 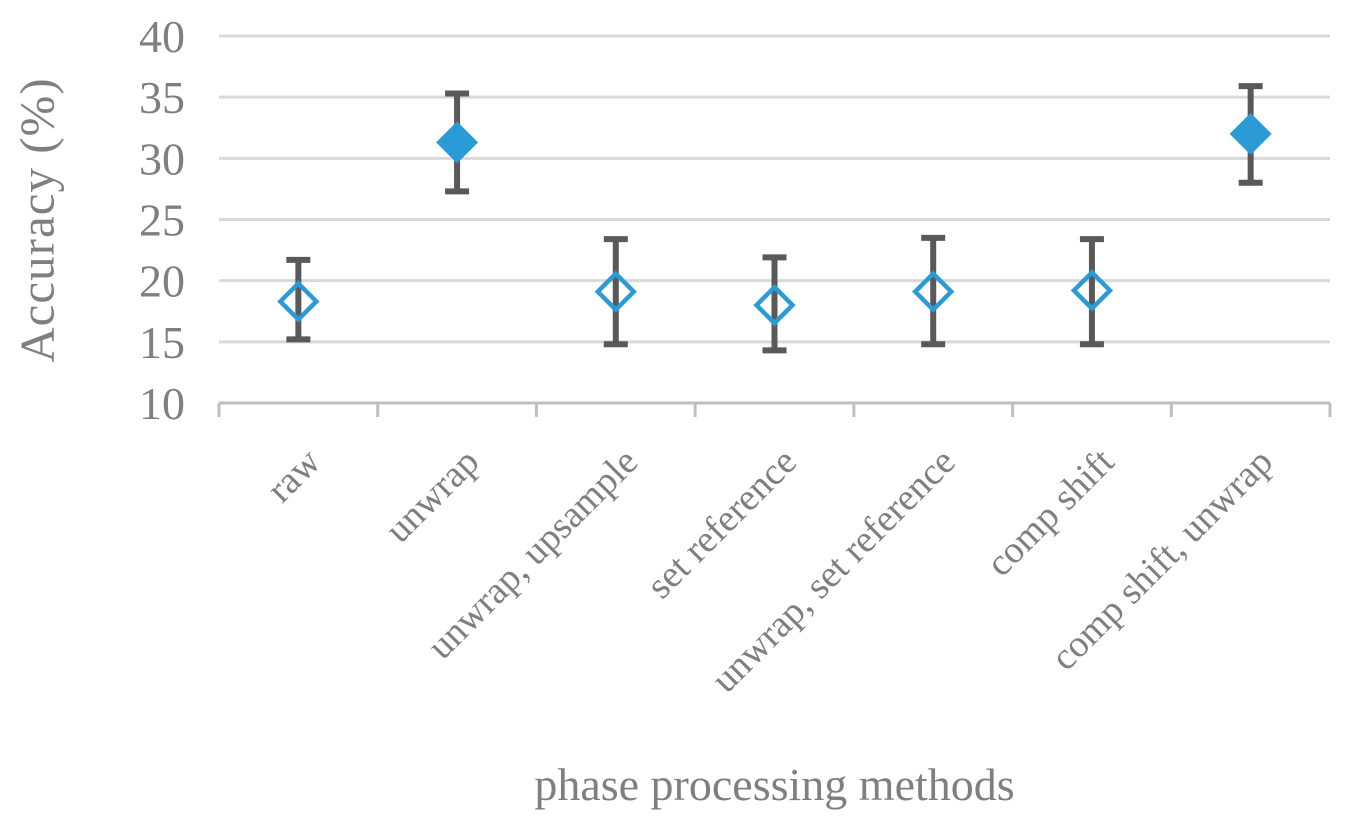 I want to click on y-tick-label: 30, so click(x=162, y=158).